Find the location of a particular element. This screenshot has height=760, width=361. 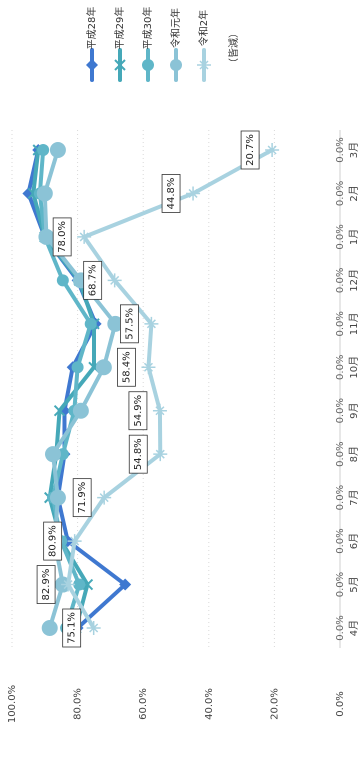

legend-note: （皆減） is located at coordinates (233, 48).